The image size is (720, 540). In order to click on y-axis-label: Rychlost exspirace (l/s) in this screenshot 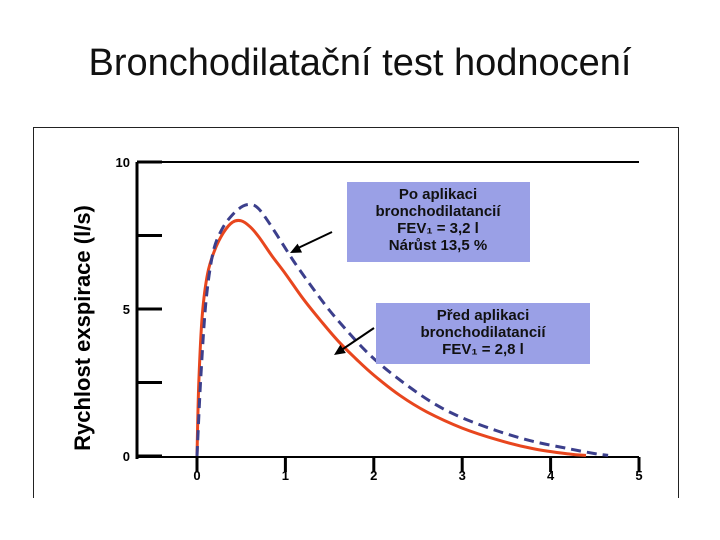, I will do `click(82, 328)`.